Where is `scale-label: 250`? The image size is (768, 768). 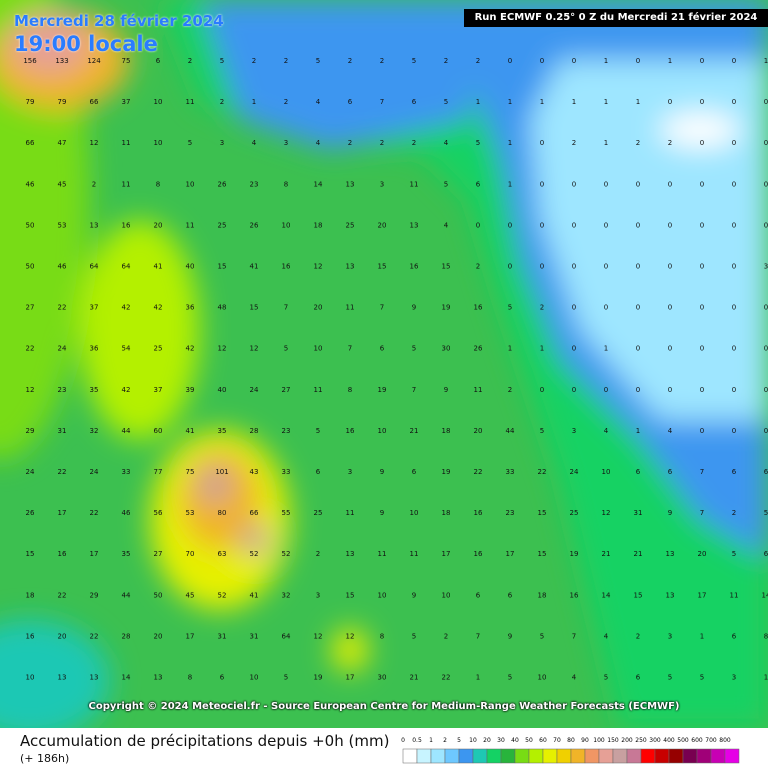
scale-label: 250 is located at coordinates (641, 740).